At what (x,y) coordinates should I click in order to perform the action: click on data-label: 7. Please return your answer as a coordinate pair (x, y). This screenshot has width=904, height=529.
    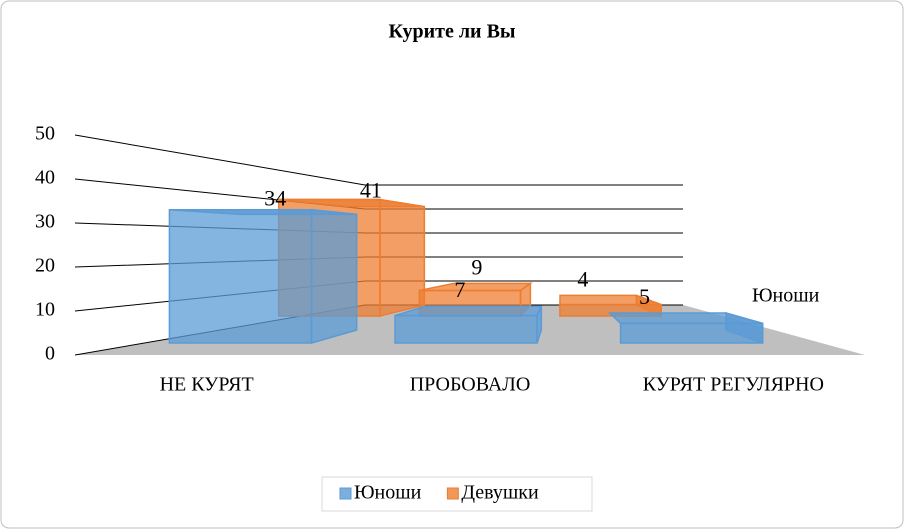
    Looking at the image, I should click on (459, 289).